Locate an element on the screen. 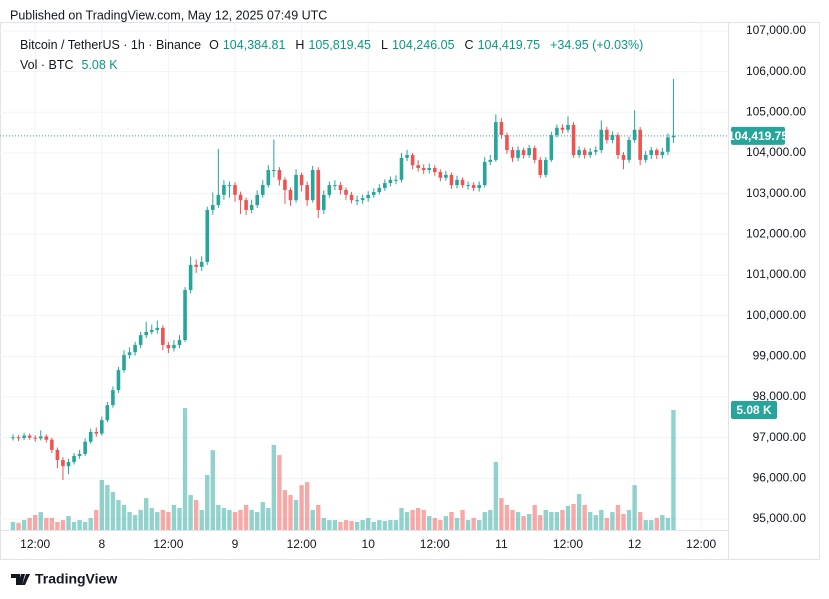  ohlc-key: L is located at coordinates (384, 45).